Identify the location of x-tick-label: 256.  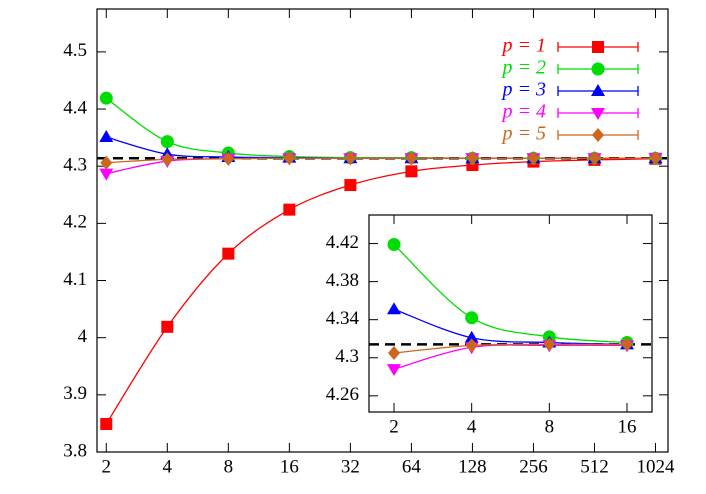
(533, 466).